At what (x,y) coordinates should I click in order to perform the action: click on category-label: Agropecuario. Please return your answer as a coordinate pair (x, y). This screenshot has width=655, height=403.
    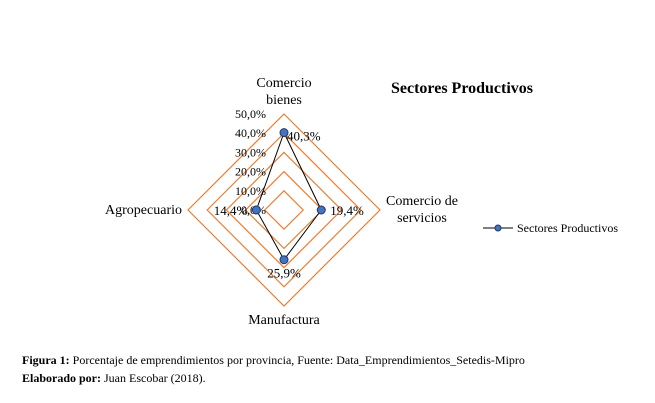
    Looking at the image, I should click on (143, 210).